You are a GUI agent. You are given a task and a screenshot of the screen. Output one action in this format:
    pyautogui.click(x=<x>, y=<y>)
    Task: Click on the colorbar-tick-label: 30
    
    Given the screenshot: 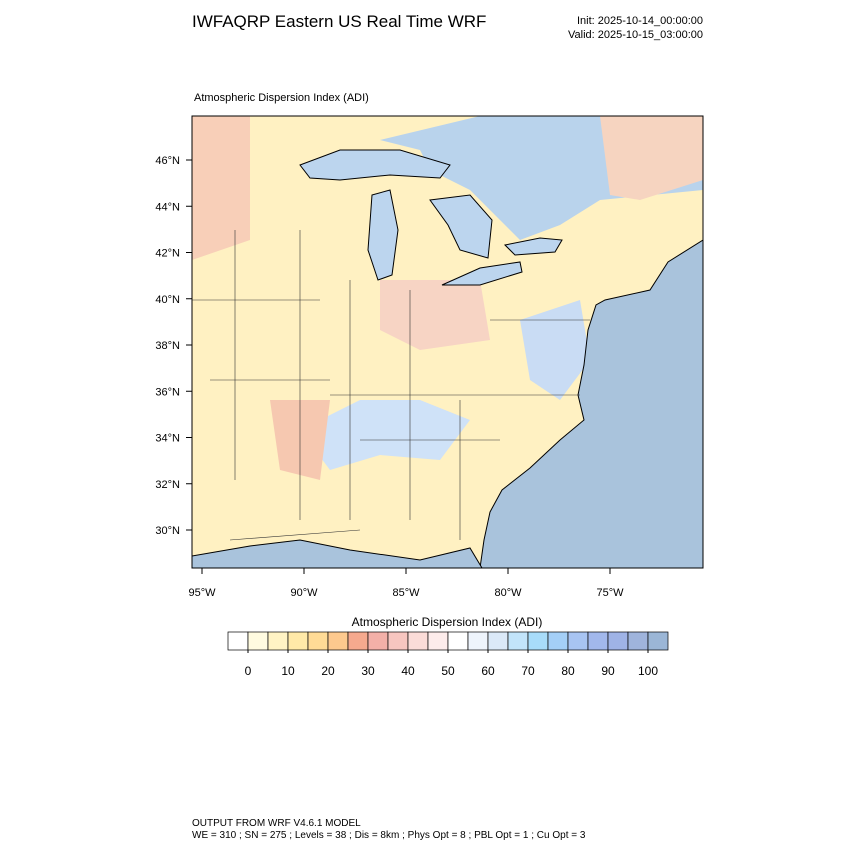 What is the action you would take?
    pyautogui.click(x=368, y=671)
    